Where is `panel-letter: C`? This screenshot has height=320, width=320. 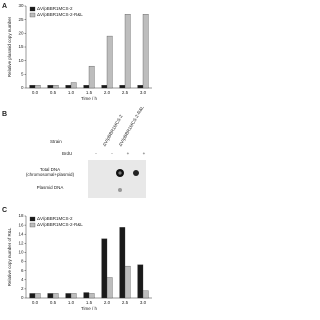
panel-letter: C is located at coordinates (4, 210).